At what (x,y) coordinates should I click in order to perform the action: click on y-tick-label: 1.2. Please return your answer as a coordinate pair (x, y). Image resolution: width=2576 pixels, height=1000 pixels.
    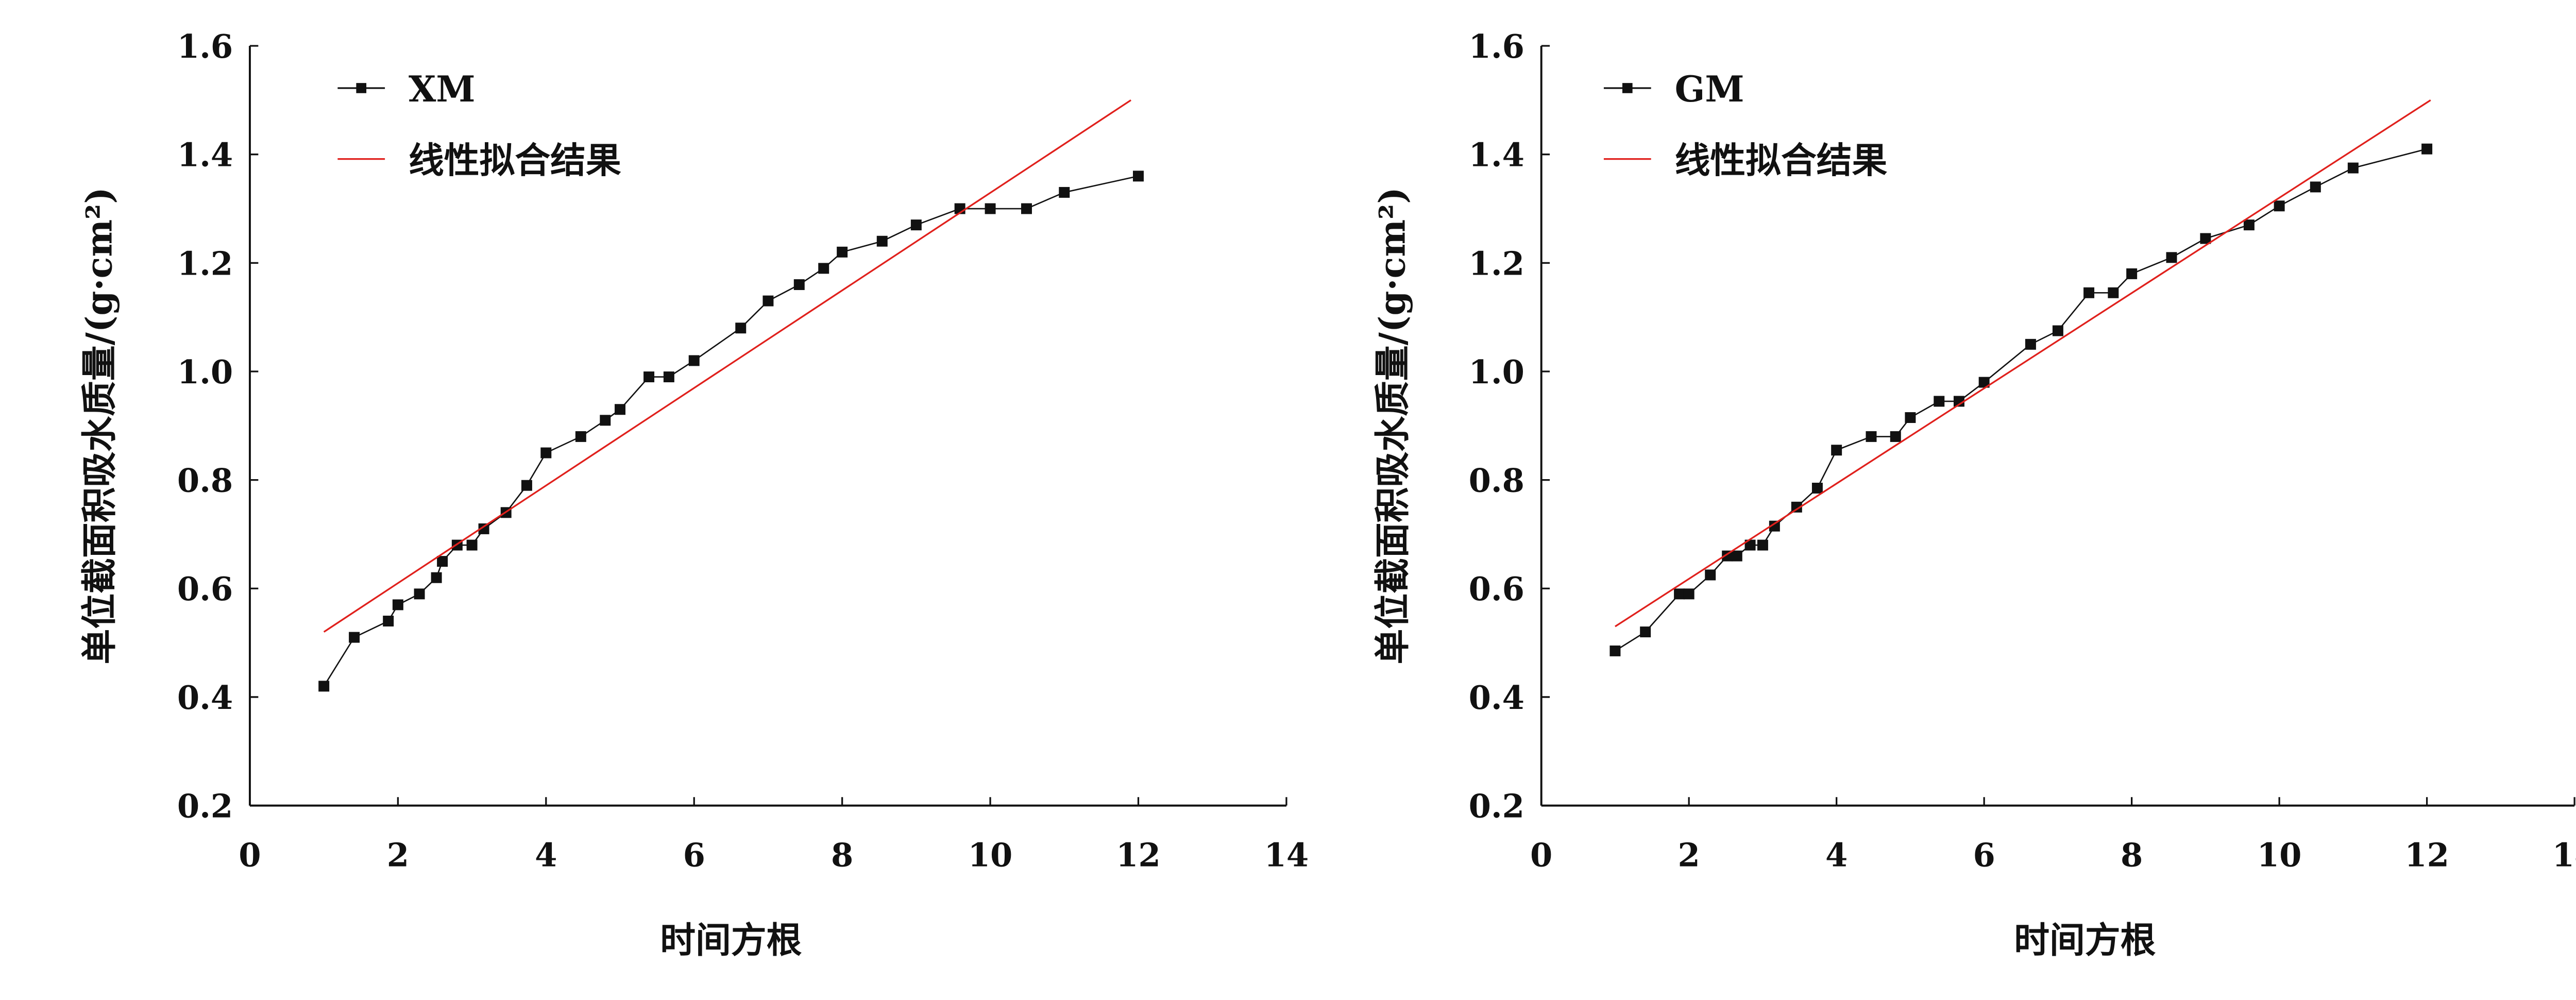
    Looking at the image, I should click on (205, 263).